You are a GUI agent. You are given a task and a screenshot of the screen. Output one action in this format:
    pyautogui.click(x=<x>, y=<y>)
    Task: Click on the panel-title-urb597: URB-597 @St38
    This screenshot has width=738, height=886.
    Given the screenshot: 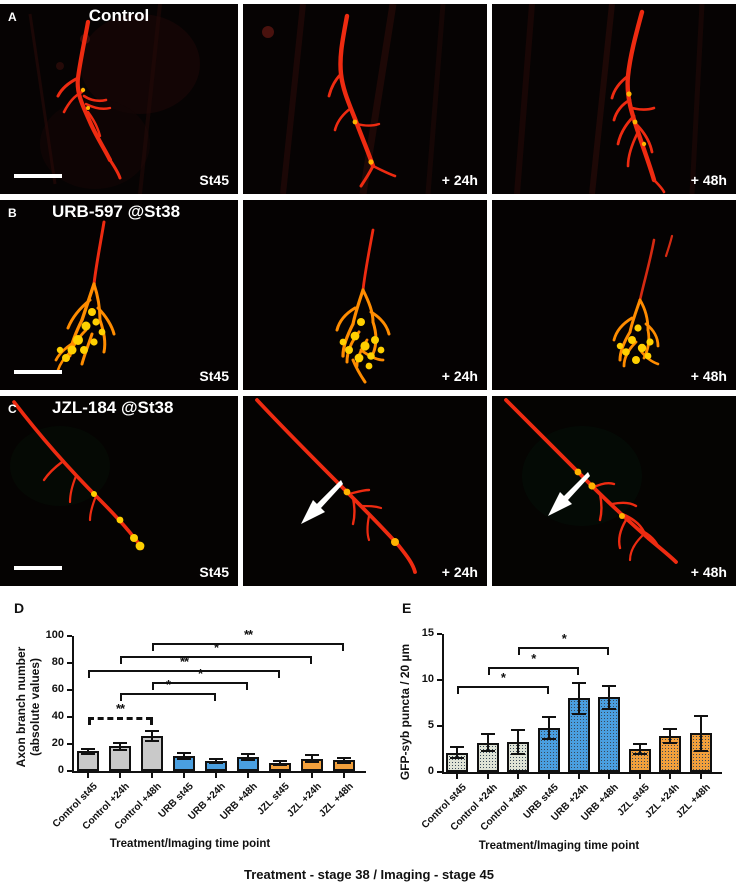 What is the action you would take?
    pyautogui.click(x=116, y=211)
    